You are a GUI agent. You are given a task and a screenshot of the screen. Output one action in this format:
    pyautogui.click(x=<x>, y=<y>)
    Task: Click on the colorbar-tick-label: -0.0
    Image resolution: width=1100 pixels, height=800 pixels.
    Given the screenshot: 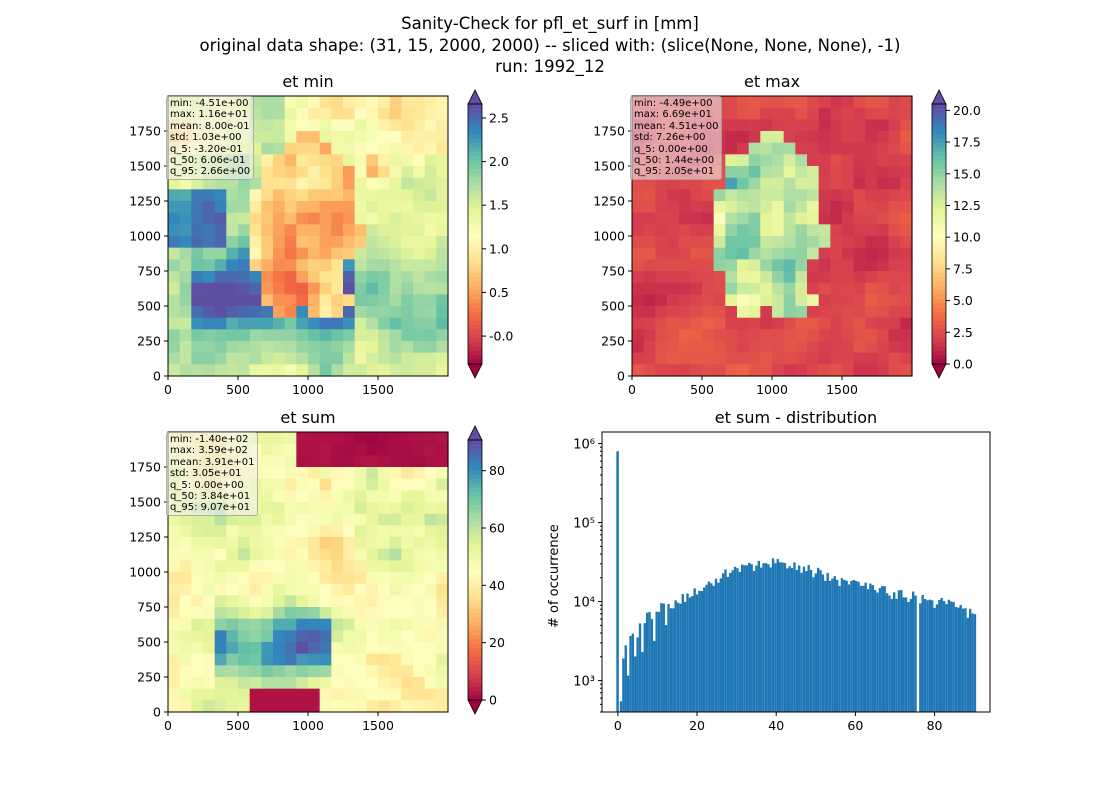 What is the action you would take?
    pyautogui.click(x=501, y=336)
    